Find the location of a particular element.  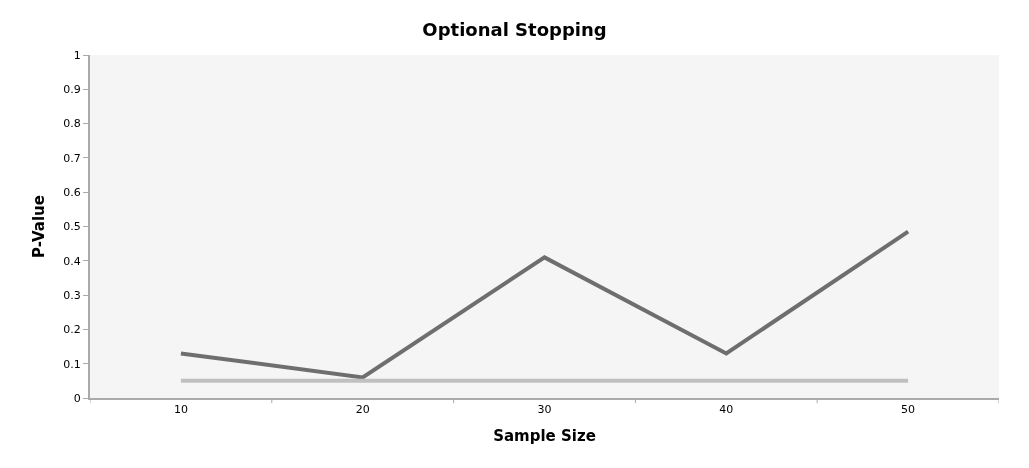

y-tick-label: 0.5 is located at coordinates (72, 227).